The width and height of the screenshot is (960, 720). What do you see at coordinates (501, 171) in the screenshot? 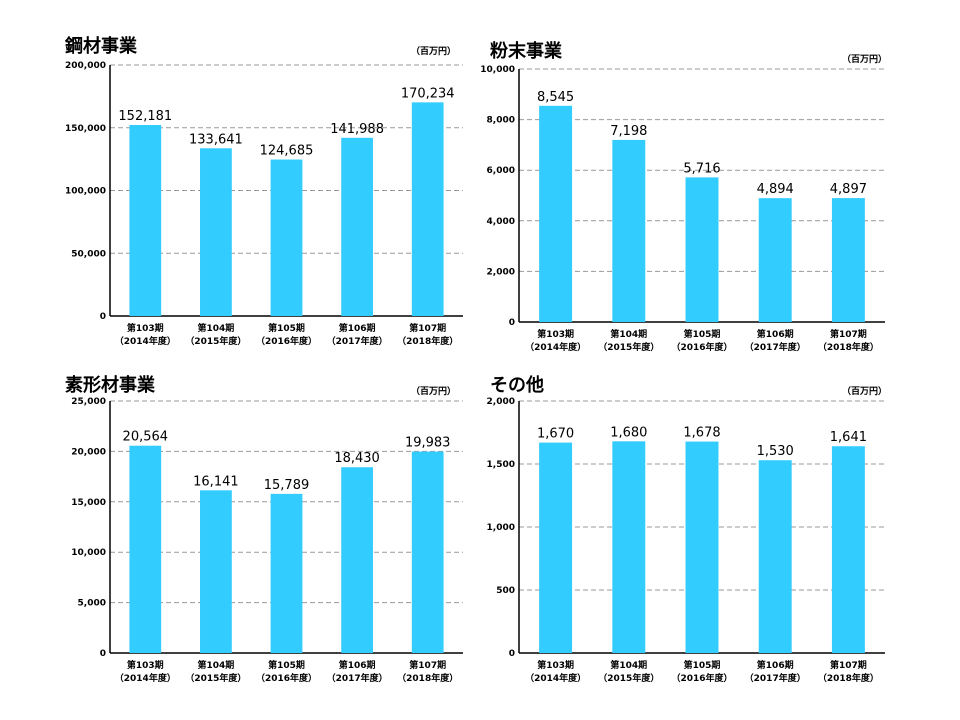
I see `y-tick-label: 6,000` at bounding box center [501, 171].